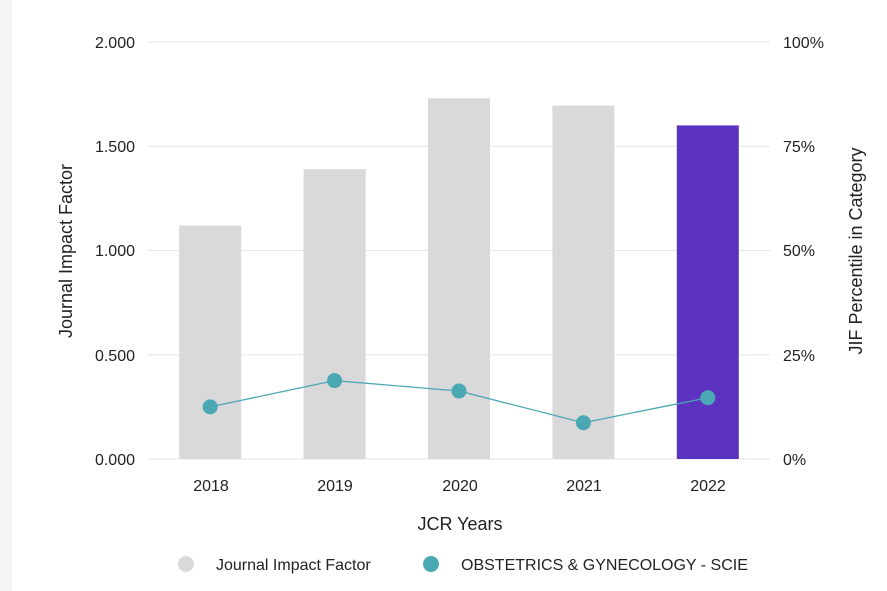 The width and height of the screenshot is (887, 591). I want to click on percentile-point-2020, so click(459, 391).